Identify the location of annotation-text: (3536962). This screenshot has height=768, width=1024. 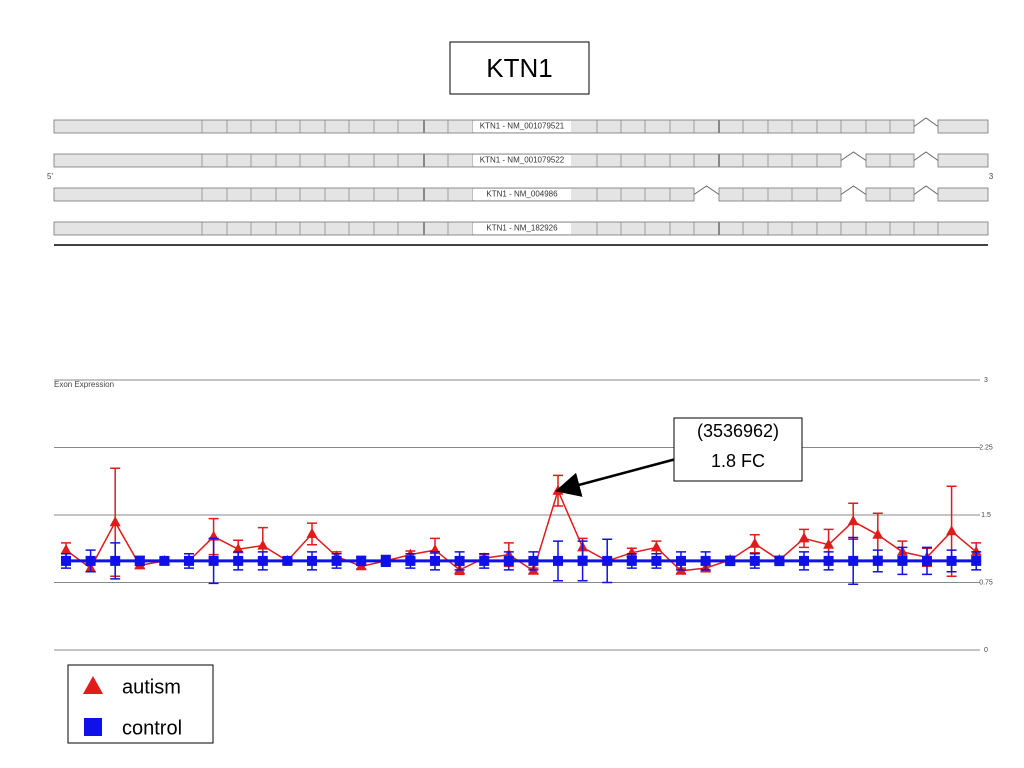
(738, 431).